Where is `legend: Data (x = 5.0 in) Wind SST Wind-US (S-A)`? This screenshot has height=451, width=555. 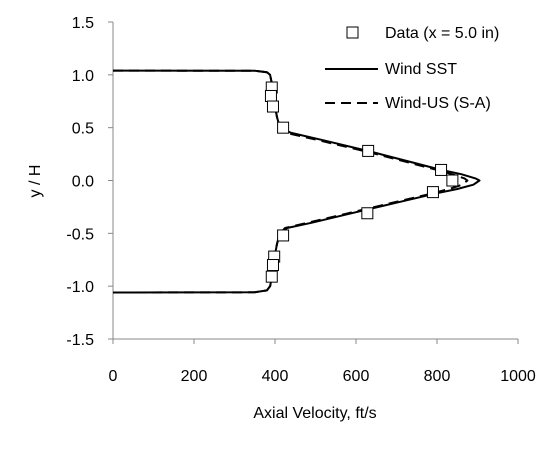 legend: Data (x = 5.0 in) Wind SST Wind-US (S-A) is located at coordinates (412, 68).